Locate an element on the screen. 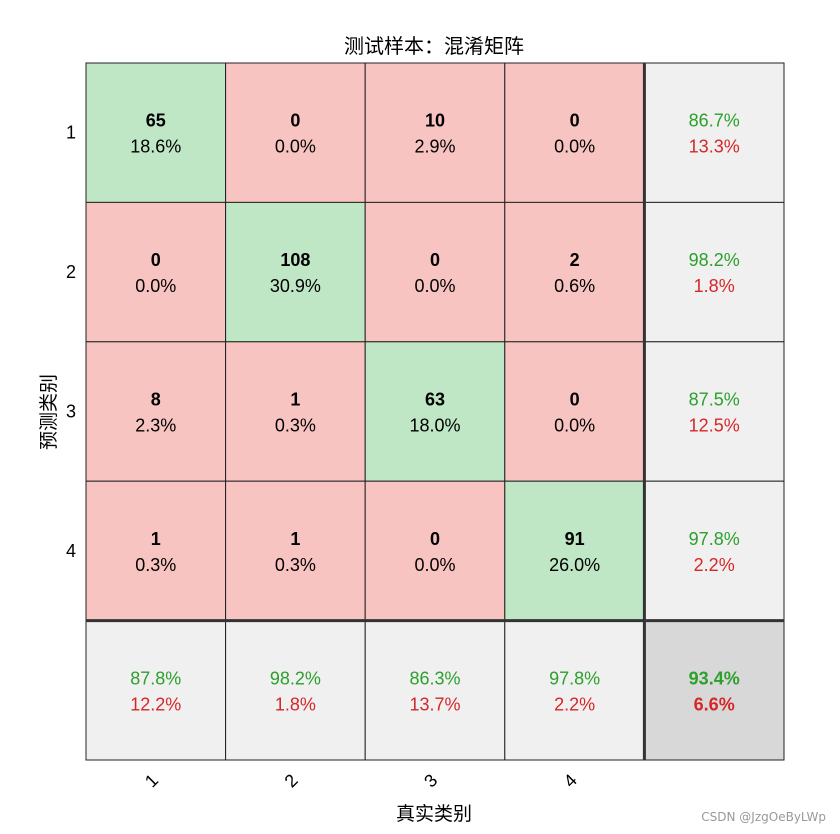 This screenshot has height=834, width=840. row-summary-correct: 97.8% is located at coordinates (714, 539).